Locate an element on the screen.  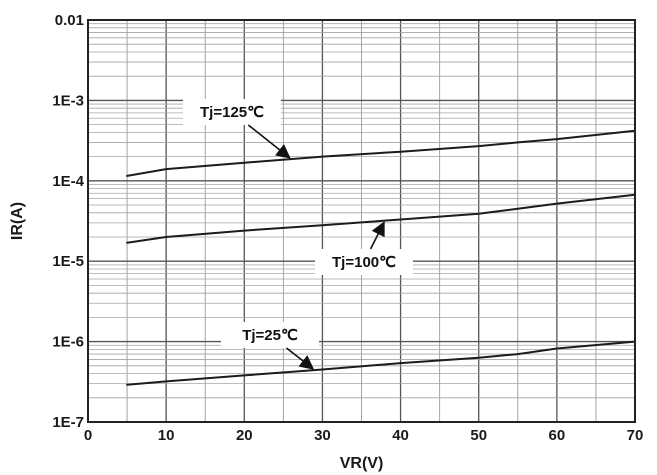
x-tick-label: 0 is located at coordinates (88, 435).